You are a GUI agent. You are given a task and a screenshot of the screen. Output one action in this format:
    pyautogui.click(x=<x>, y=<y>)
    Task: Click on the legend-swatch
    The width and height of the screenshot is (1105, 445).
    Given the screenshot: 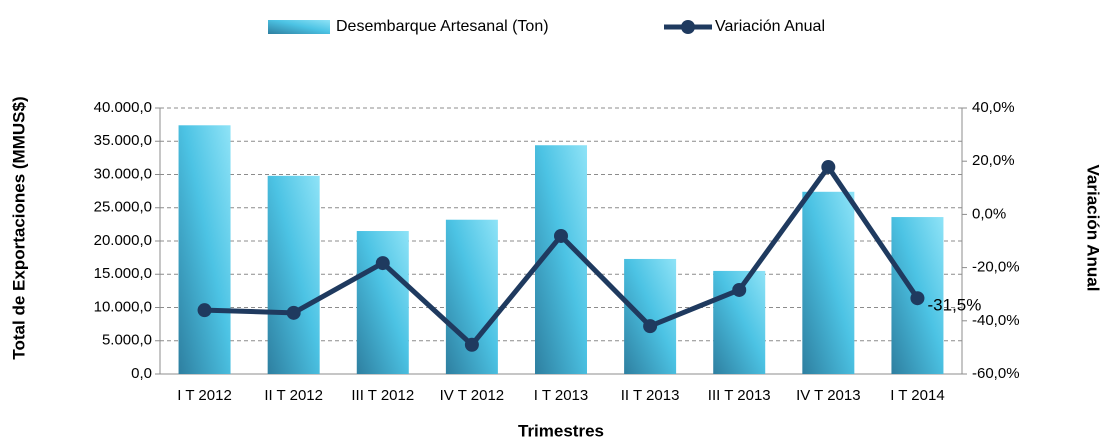 What is the action you would take?
    pyautogui.click(x=299, y=27)
    